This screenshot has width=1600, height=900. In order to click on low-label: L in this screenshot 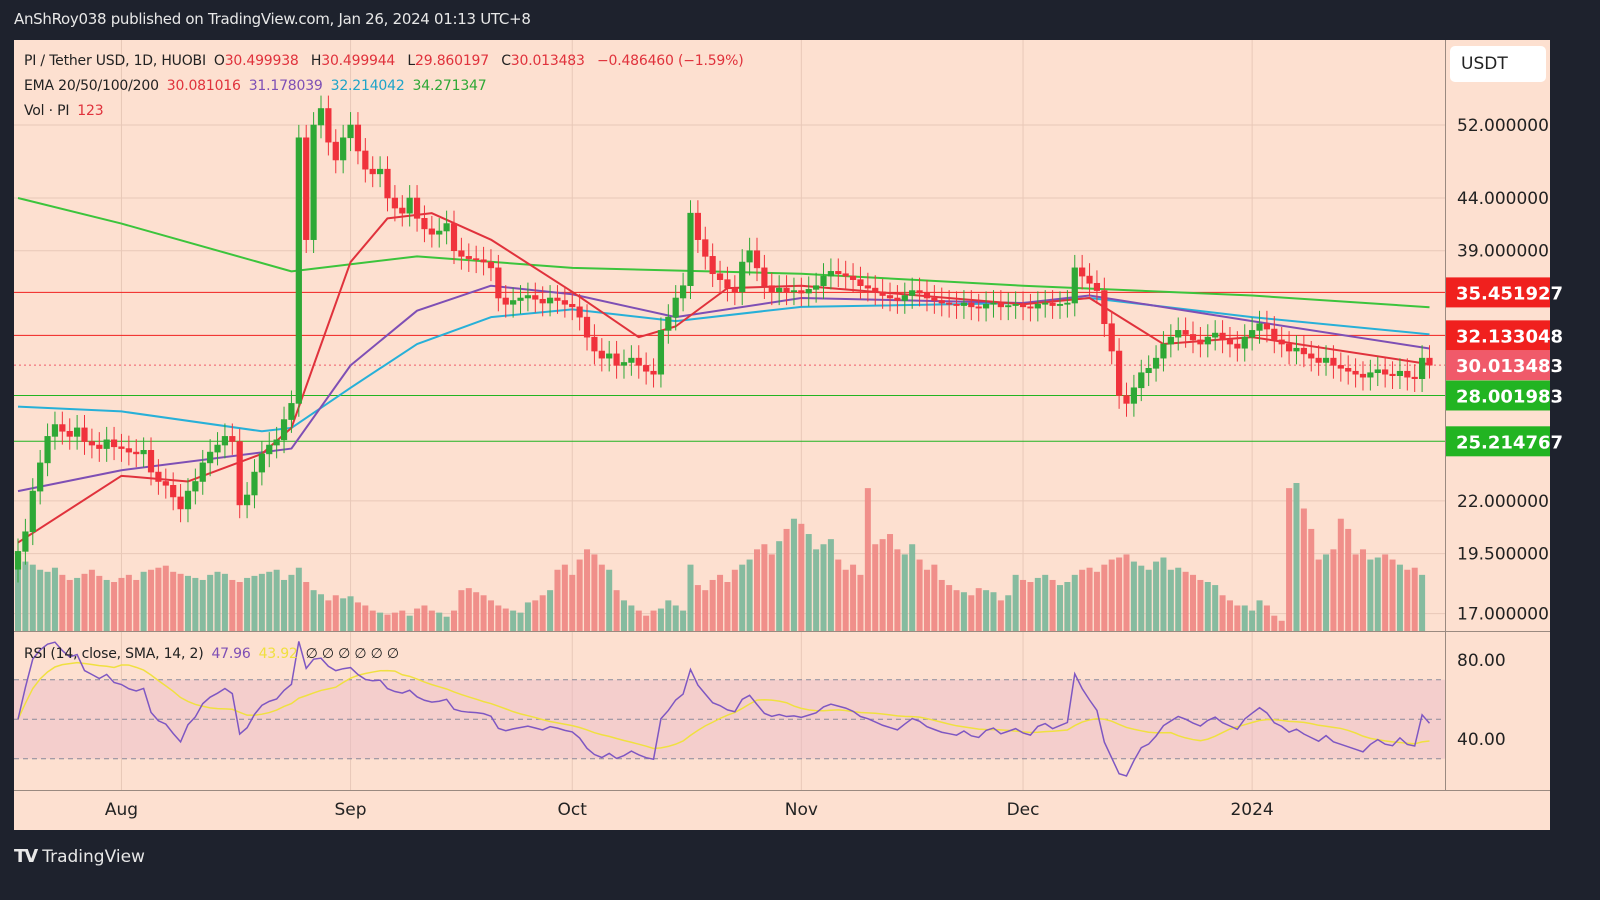, I will do `click(411, 61)`.